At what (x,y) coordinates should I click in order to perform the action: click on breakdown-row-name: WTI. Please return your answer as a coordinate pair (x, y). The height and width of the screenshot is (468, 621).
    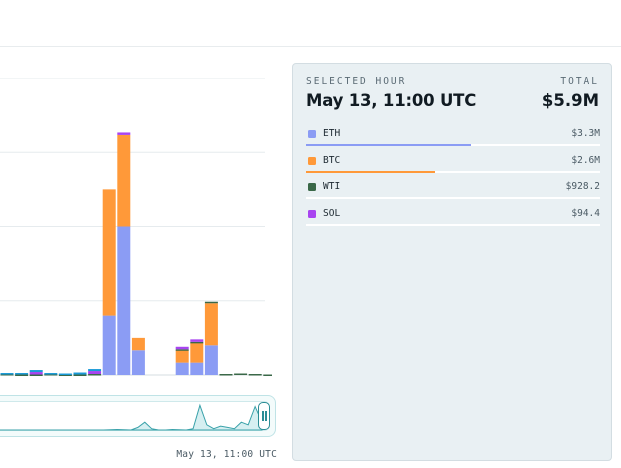
    Looking at the image, I should click on (332, 186).